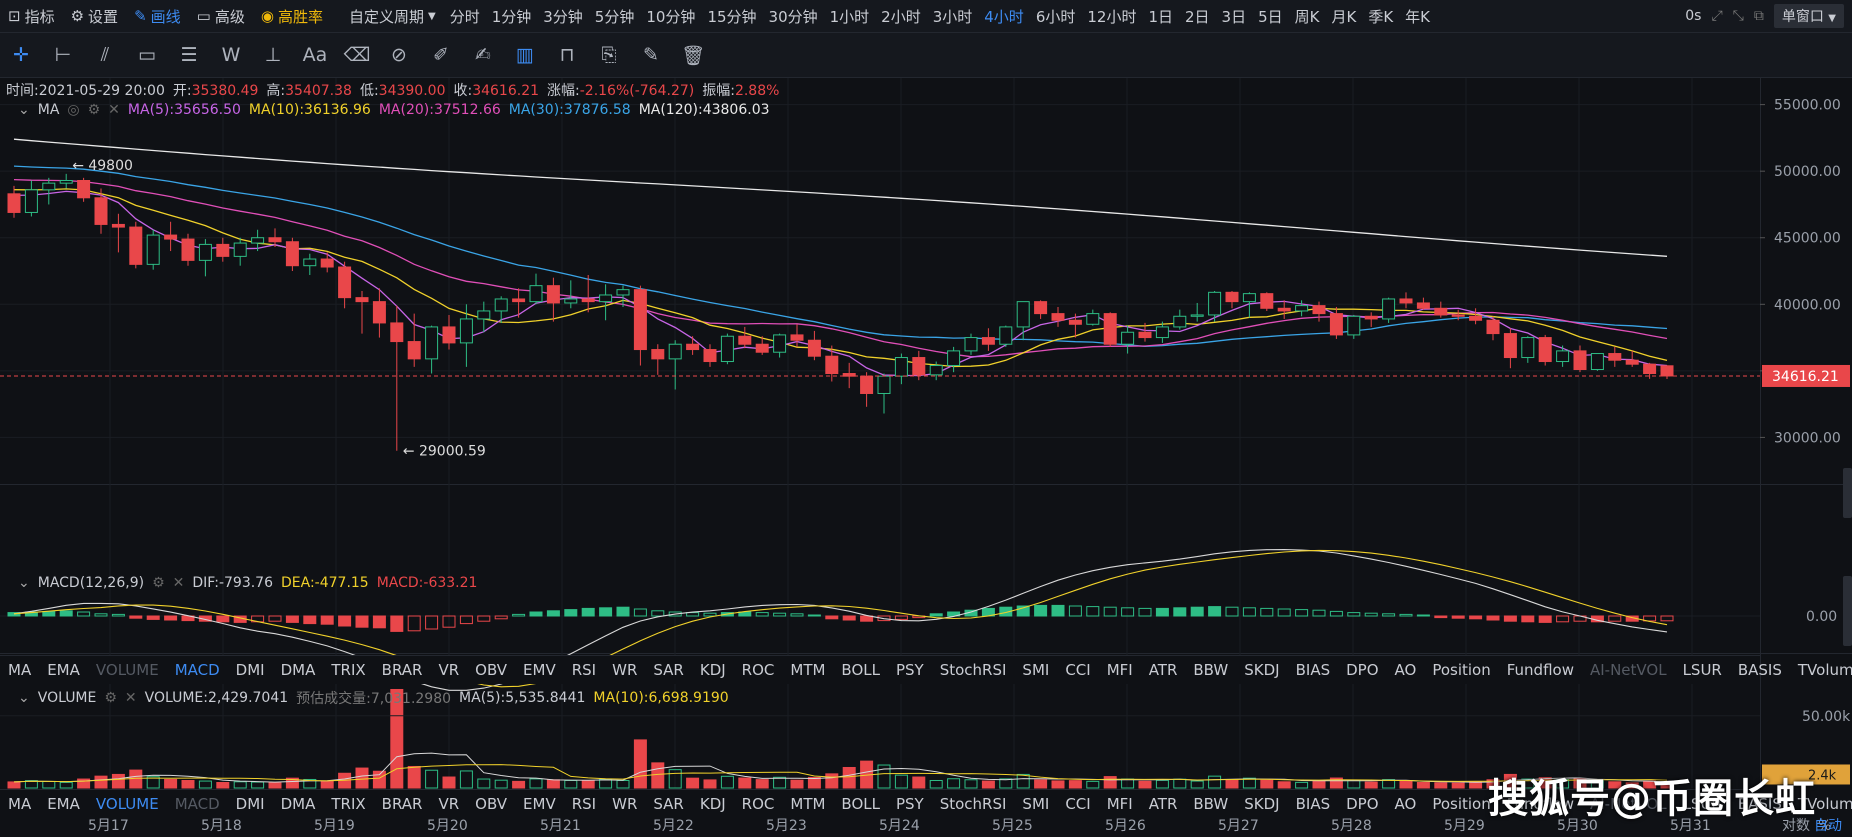  What do you see at coordinates (539, 804) in the screenshot?
I see `volume-tab-emv: EMV` at bounding box center [539, 804].